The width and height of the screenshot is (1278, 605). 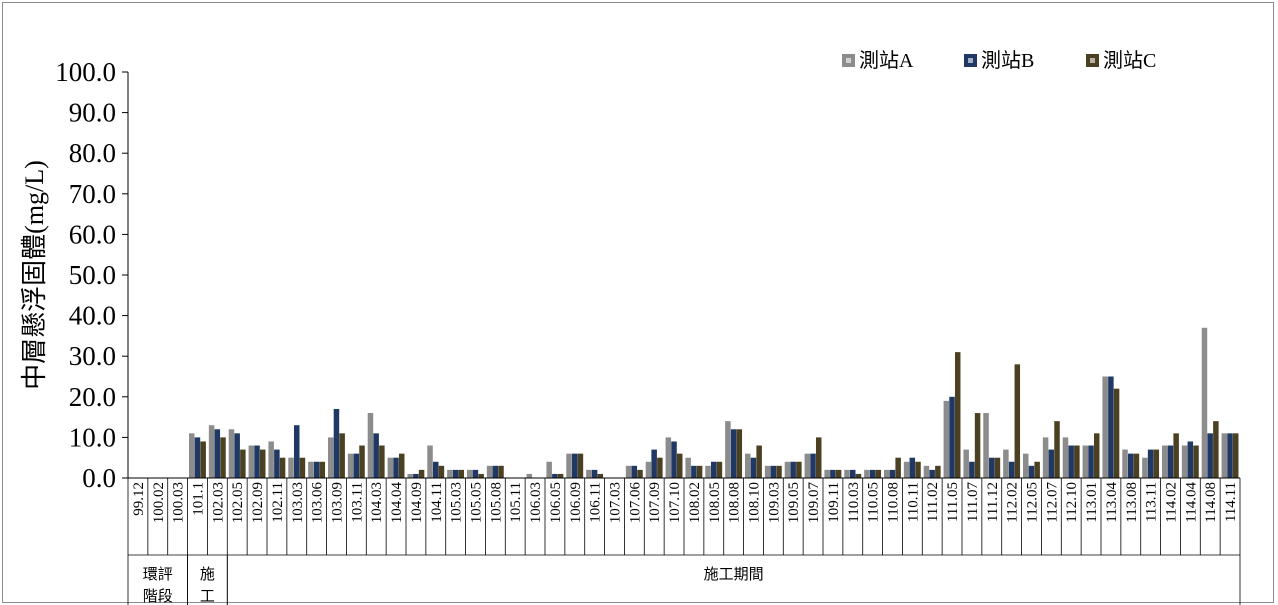 I want to click on x-tick-label: 105.03, so click(x=457, y=502).